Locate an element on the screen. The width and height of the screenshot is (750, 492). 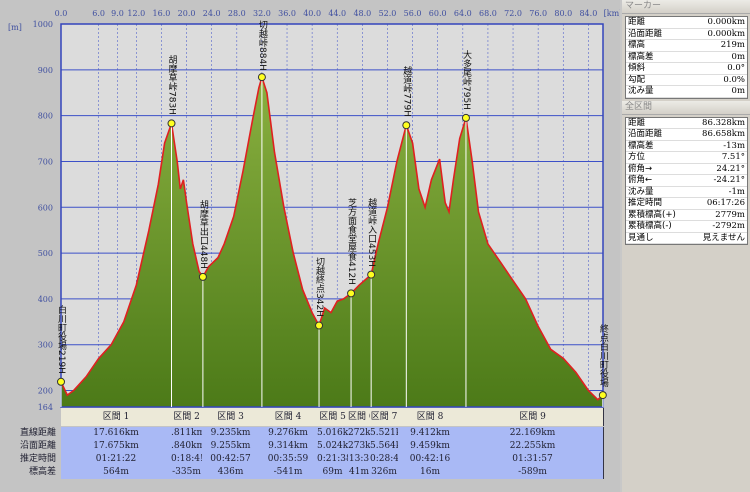
section-cell: 13:3 is located at coordinates (359, 459).